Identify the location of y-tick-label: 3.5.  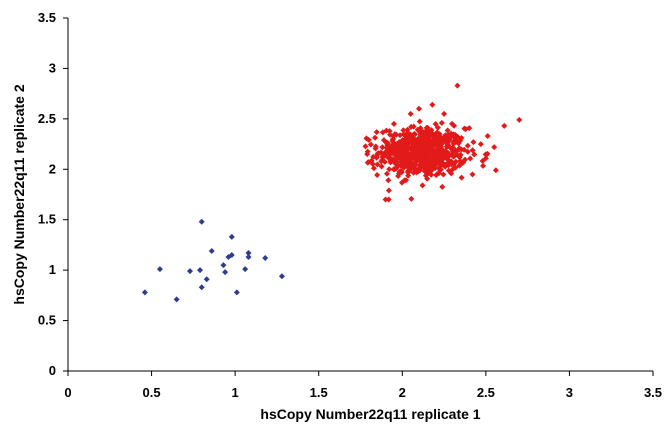
(47, 17).